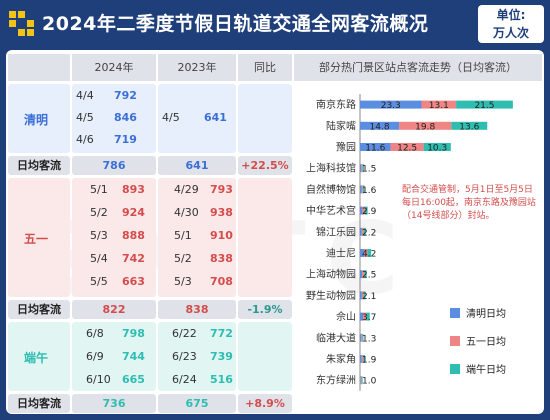  What do you see at coordinates (197, 235) in the screenshot?
I see `table-row: 5/1 910` at bounding box center [197, 235].